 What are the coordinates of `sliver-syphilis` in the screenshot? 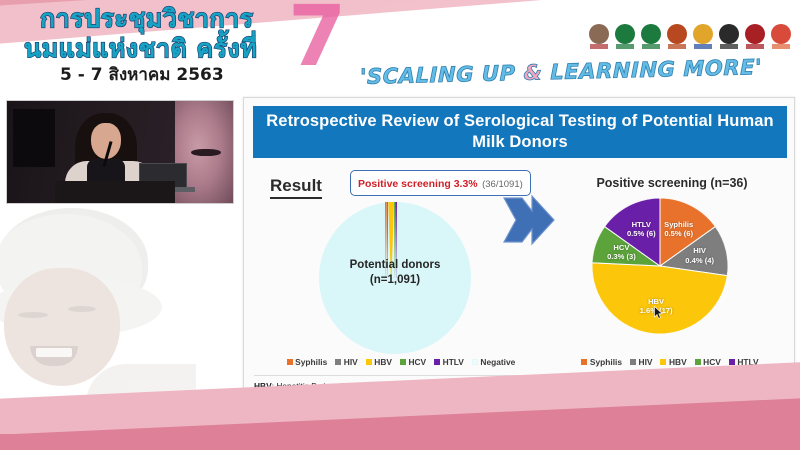 It's located at (386, 240).